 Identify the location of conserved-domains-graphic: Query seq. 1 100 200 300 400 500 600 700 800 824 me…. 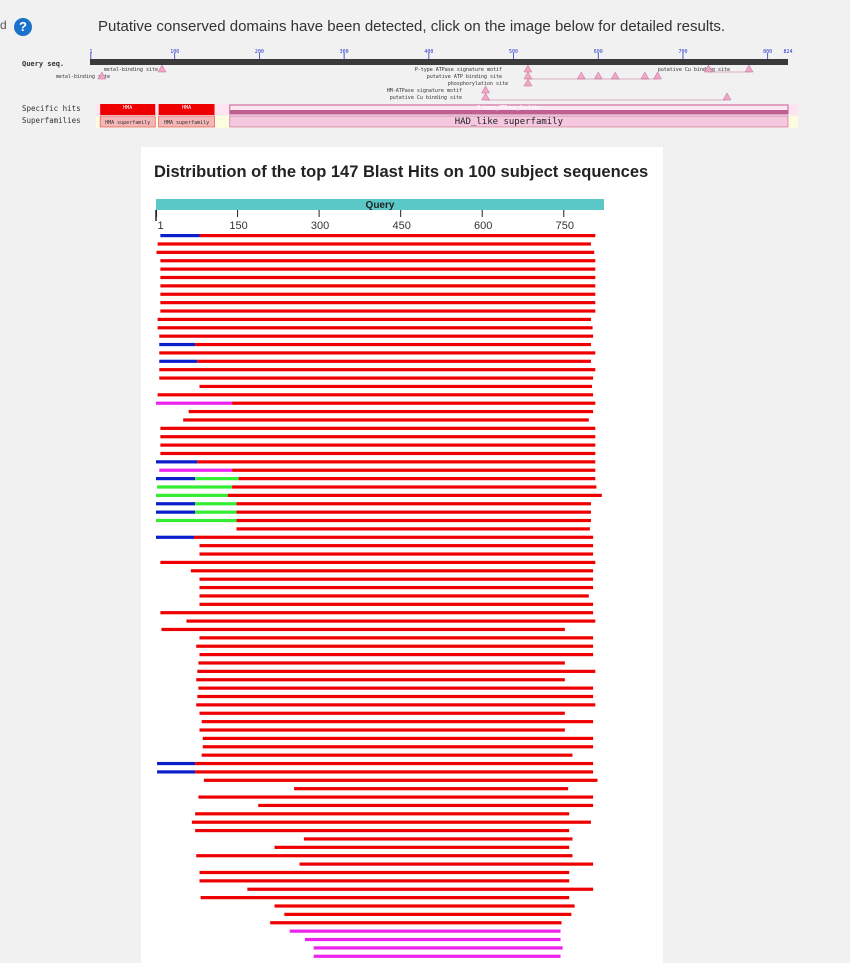
(425, 89).